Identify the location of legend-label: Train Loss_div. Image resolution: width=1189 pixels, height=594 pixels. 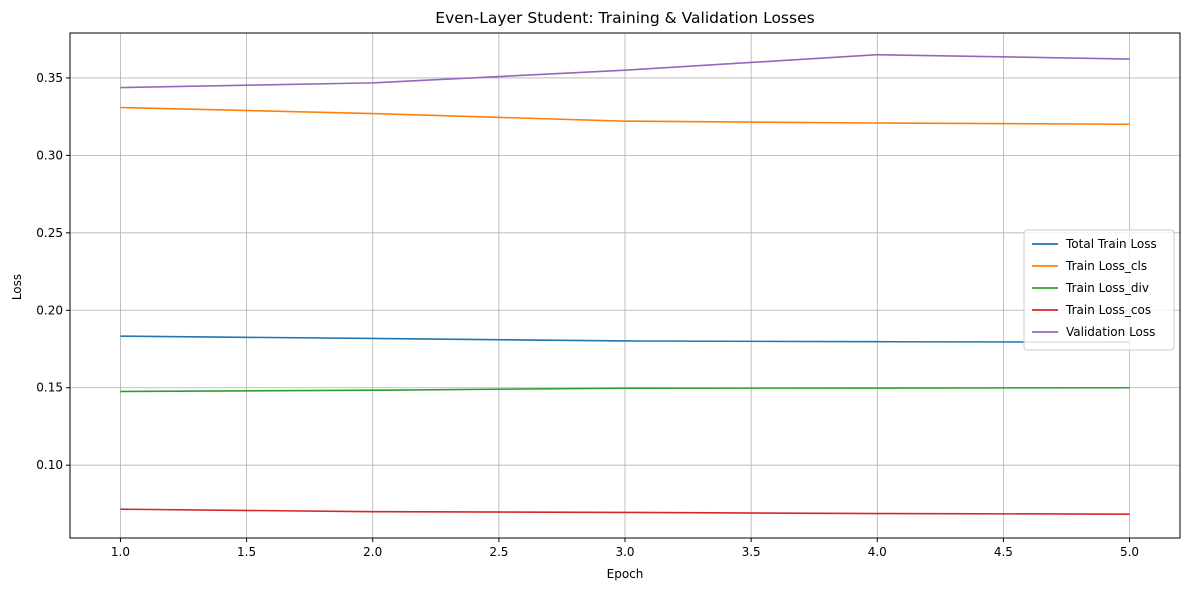
(1107, 288).